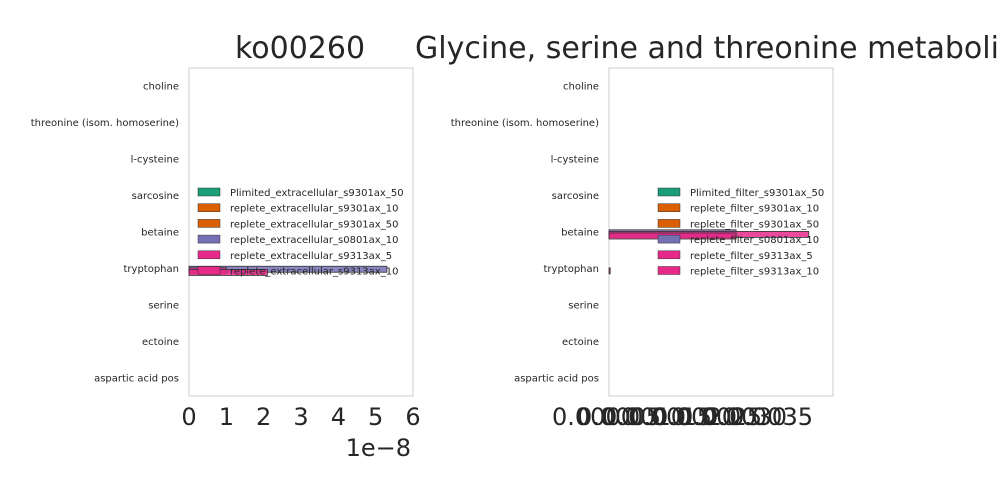  Describe the element at coordinates (314, 272) in the screenshot. I see `legend-label: replete_extracellular_s9313ax_10` at that location.